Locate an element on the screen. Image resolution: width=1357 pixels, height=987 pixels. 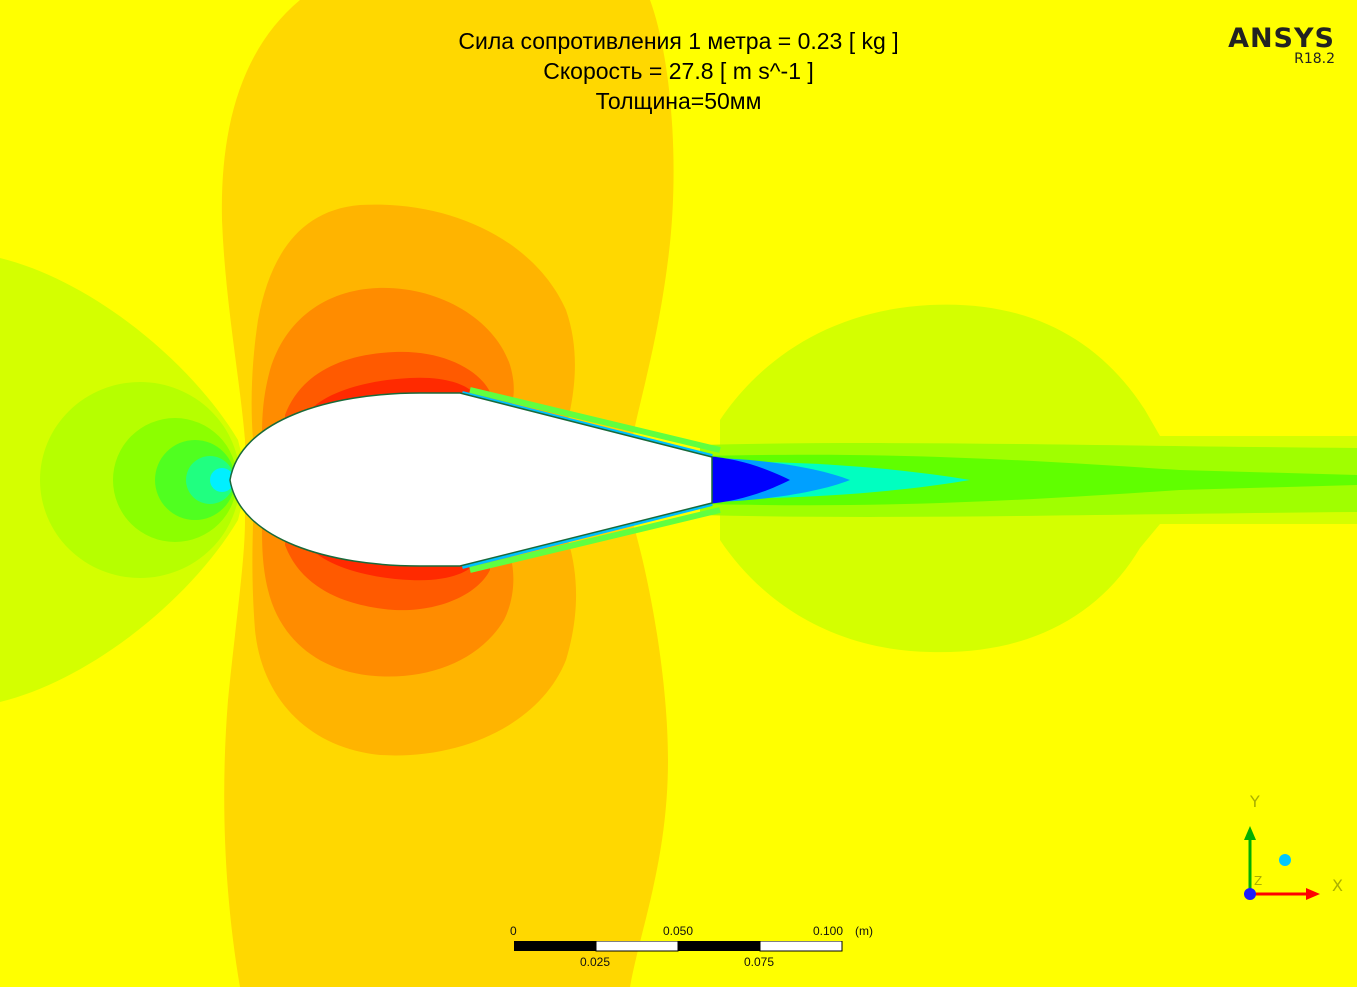
contour-wake-blue is located at coordinates (747, 480).